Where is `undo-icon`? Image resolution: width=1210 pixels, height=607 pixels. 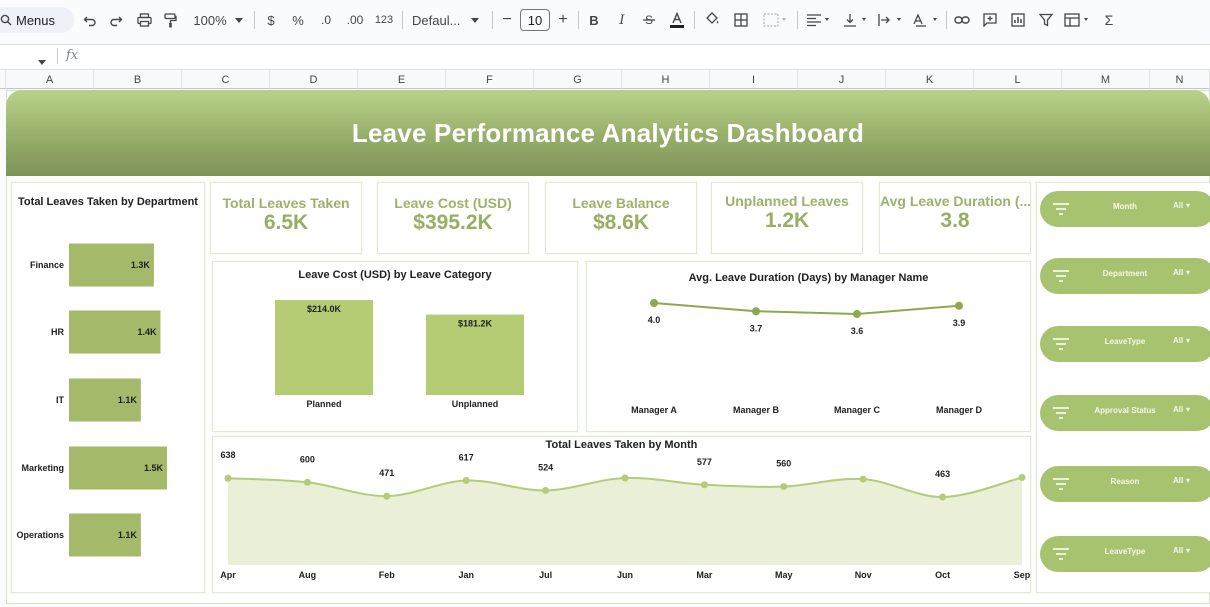 undo-icon is located at coordinates (90, 20).